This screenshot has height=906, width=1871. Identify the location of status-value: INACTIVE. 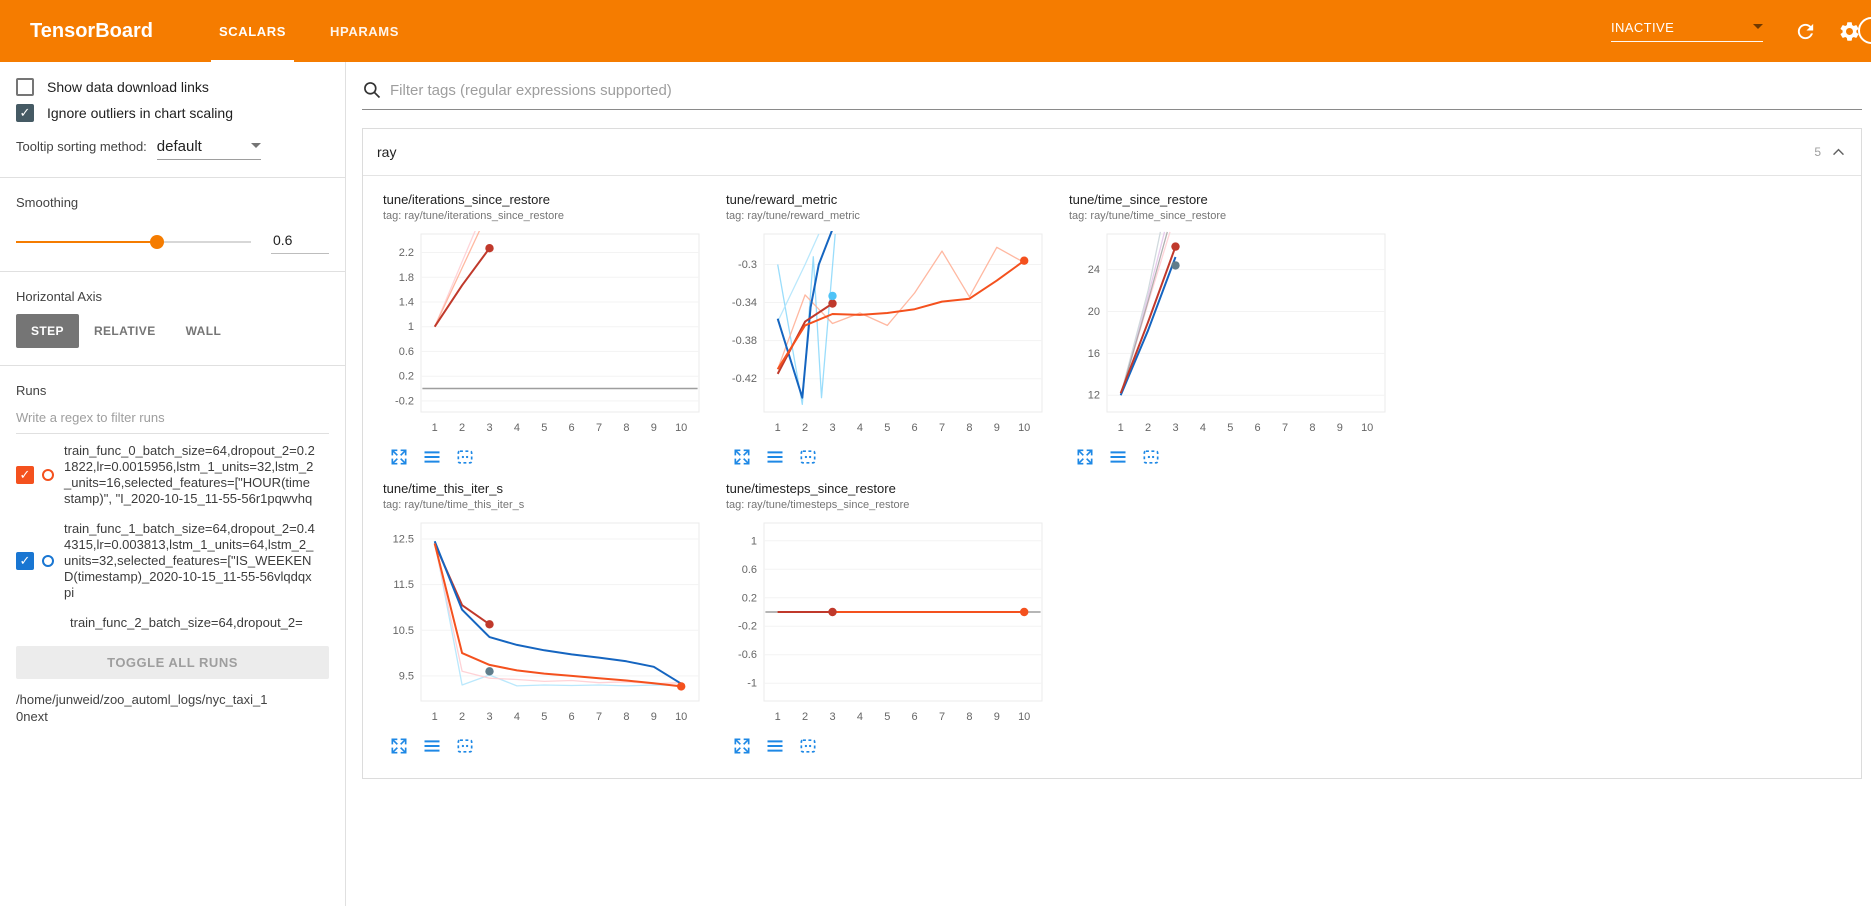
(1643, 27).